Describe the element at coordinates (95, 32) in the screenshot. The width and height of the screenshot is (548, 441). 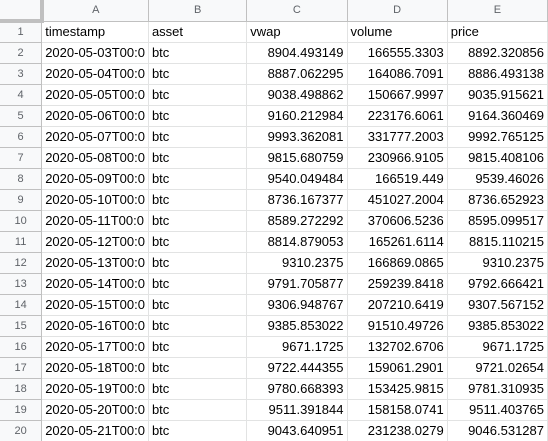
I see `cell-a1: timestamp` at that location.